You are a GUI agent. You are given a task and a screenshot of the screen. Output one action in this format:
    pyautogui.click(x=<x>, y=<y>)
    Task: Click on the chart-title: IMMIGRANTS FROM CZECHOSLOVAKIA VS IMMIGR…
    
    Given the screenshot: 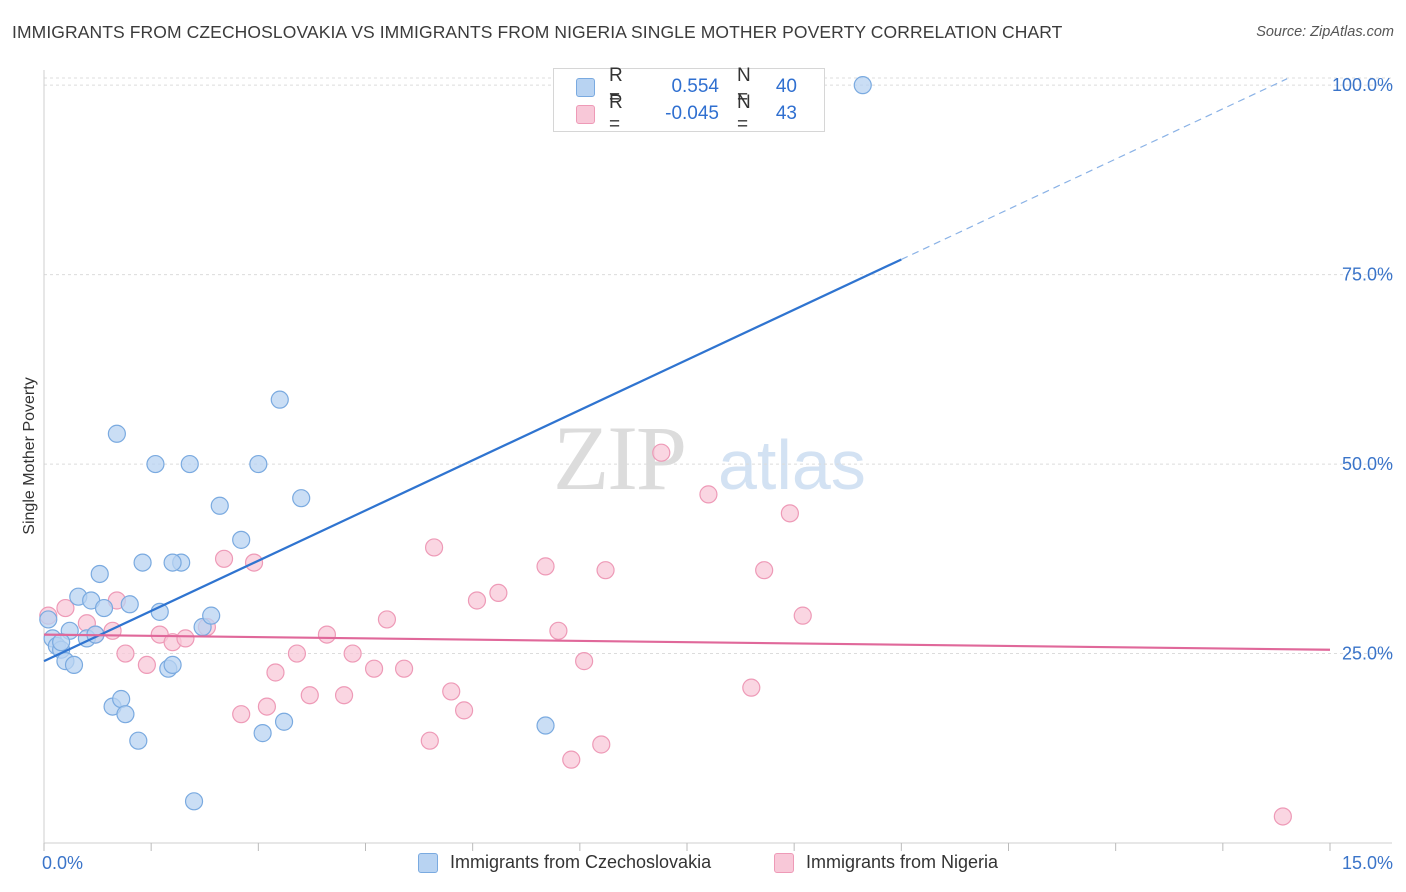 What is the action you would take?
    pyautogui.click(x=537, y=32)
    